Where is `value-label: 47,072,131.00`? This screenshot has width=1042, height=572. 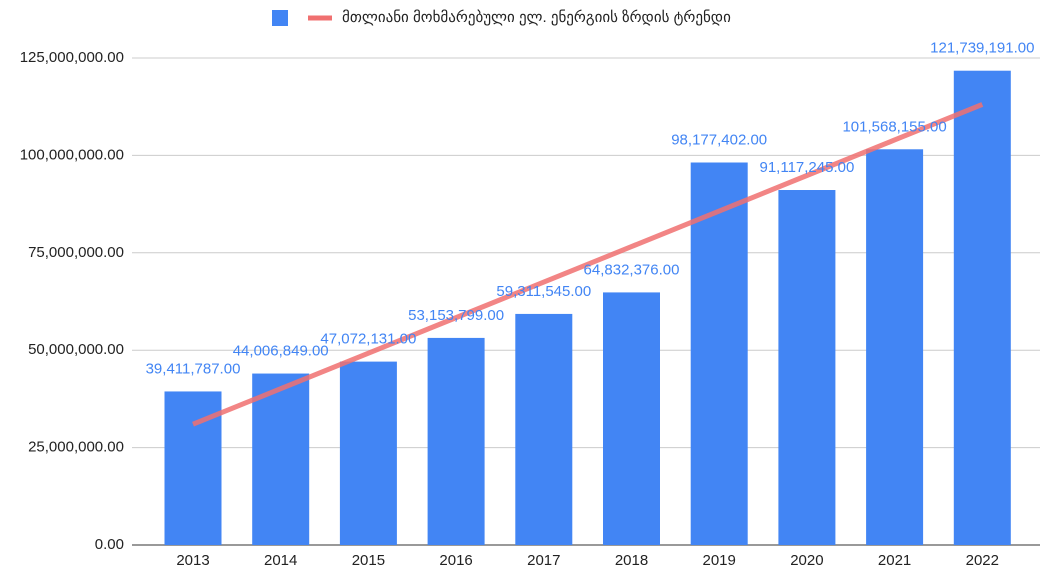
value-label: 47,072,131.00 is located at coordinates (368, 339).